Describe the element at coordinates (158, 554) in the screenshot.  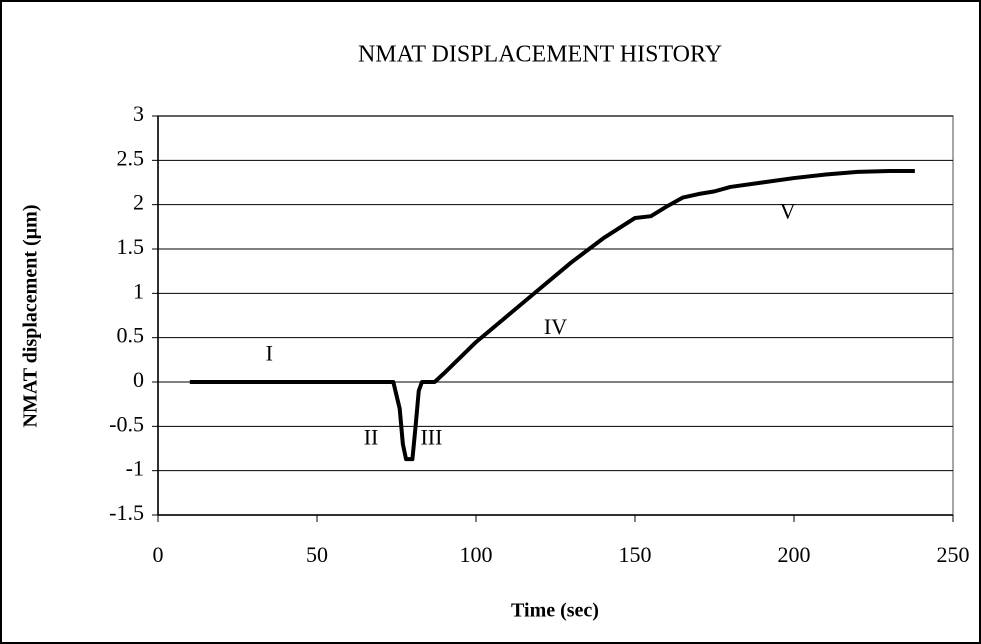
I see `x-tick-label: 0` at that location.